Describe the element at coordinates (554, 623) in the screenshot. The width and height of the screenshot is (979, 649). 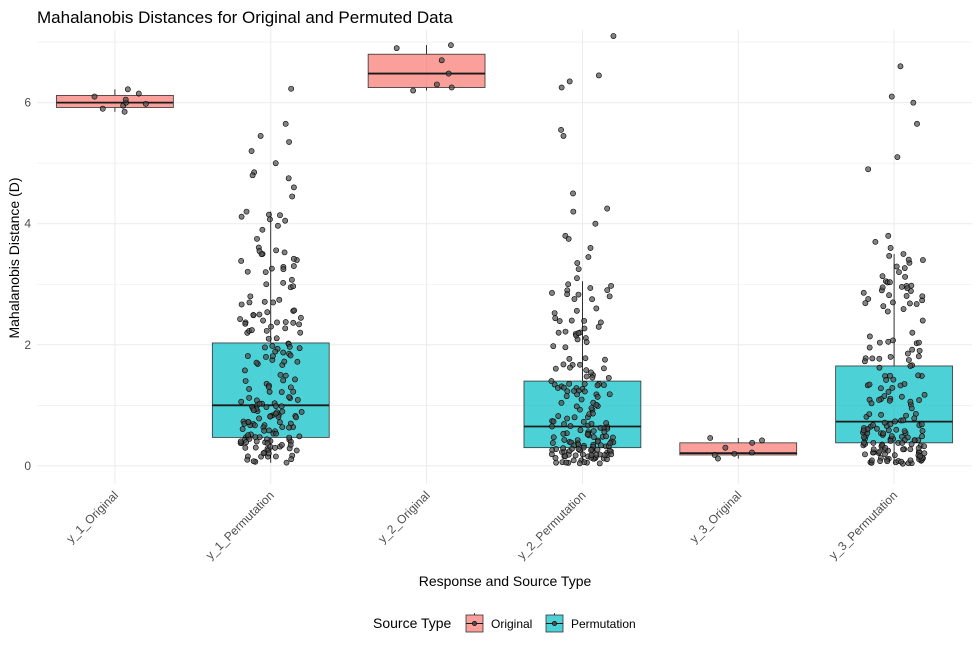
I see `legend-key-point` at that location.